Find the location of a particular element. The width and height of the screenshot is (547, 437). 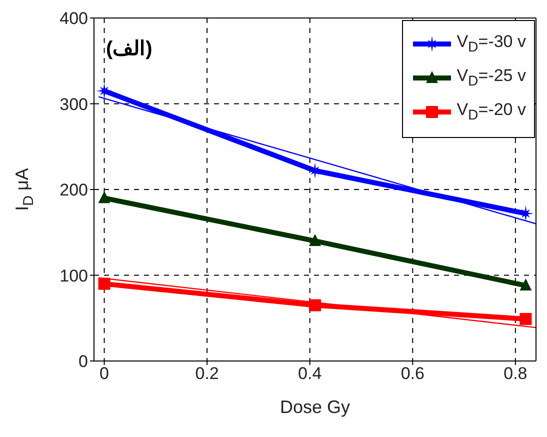

y-tick-label: 400 is located at coordinates (74, 18).